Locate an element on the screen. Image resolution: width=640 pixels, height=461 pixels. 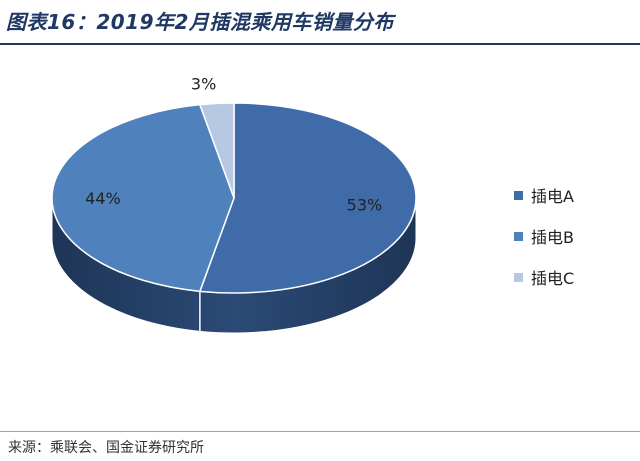
legend: 插电A 插电B 插电C is located at coordinates (544, 237).